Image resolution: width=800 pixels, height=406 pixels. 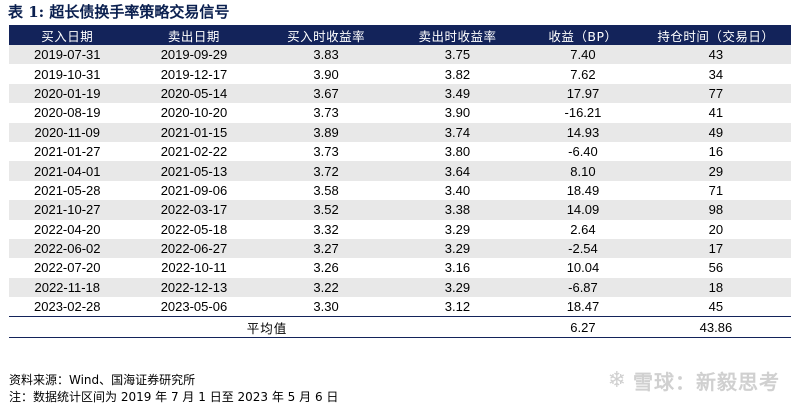 I want to click on cell-return-bp: 7.40, so click(x=583, y=55).